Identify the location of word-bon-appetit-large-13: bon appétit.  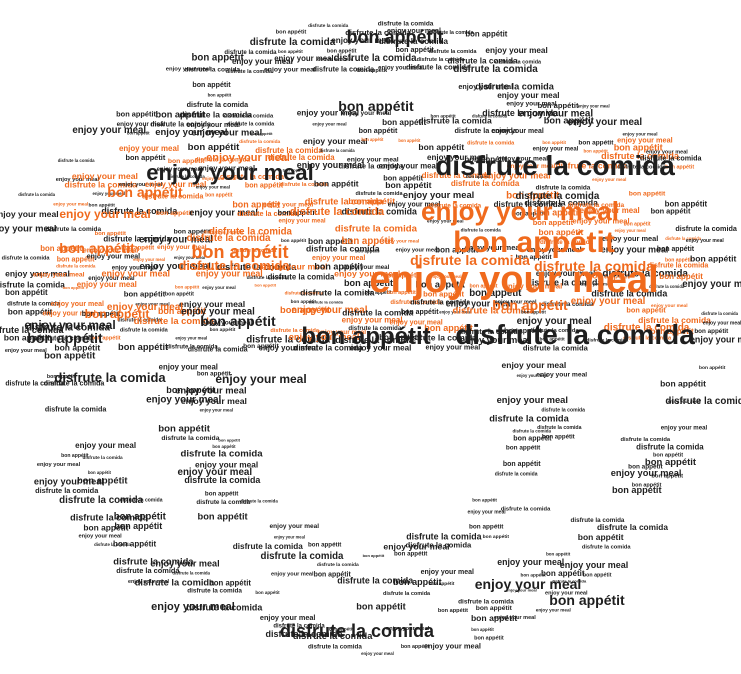
(97, 248).